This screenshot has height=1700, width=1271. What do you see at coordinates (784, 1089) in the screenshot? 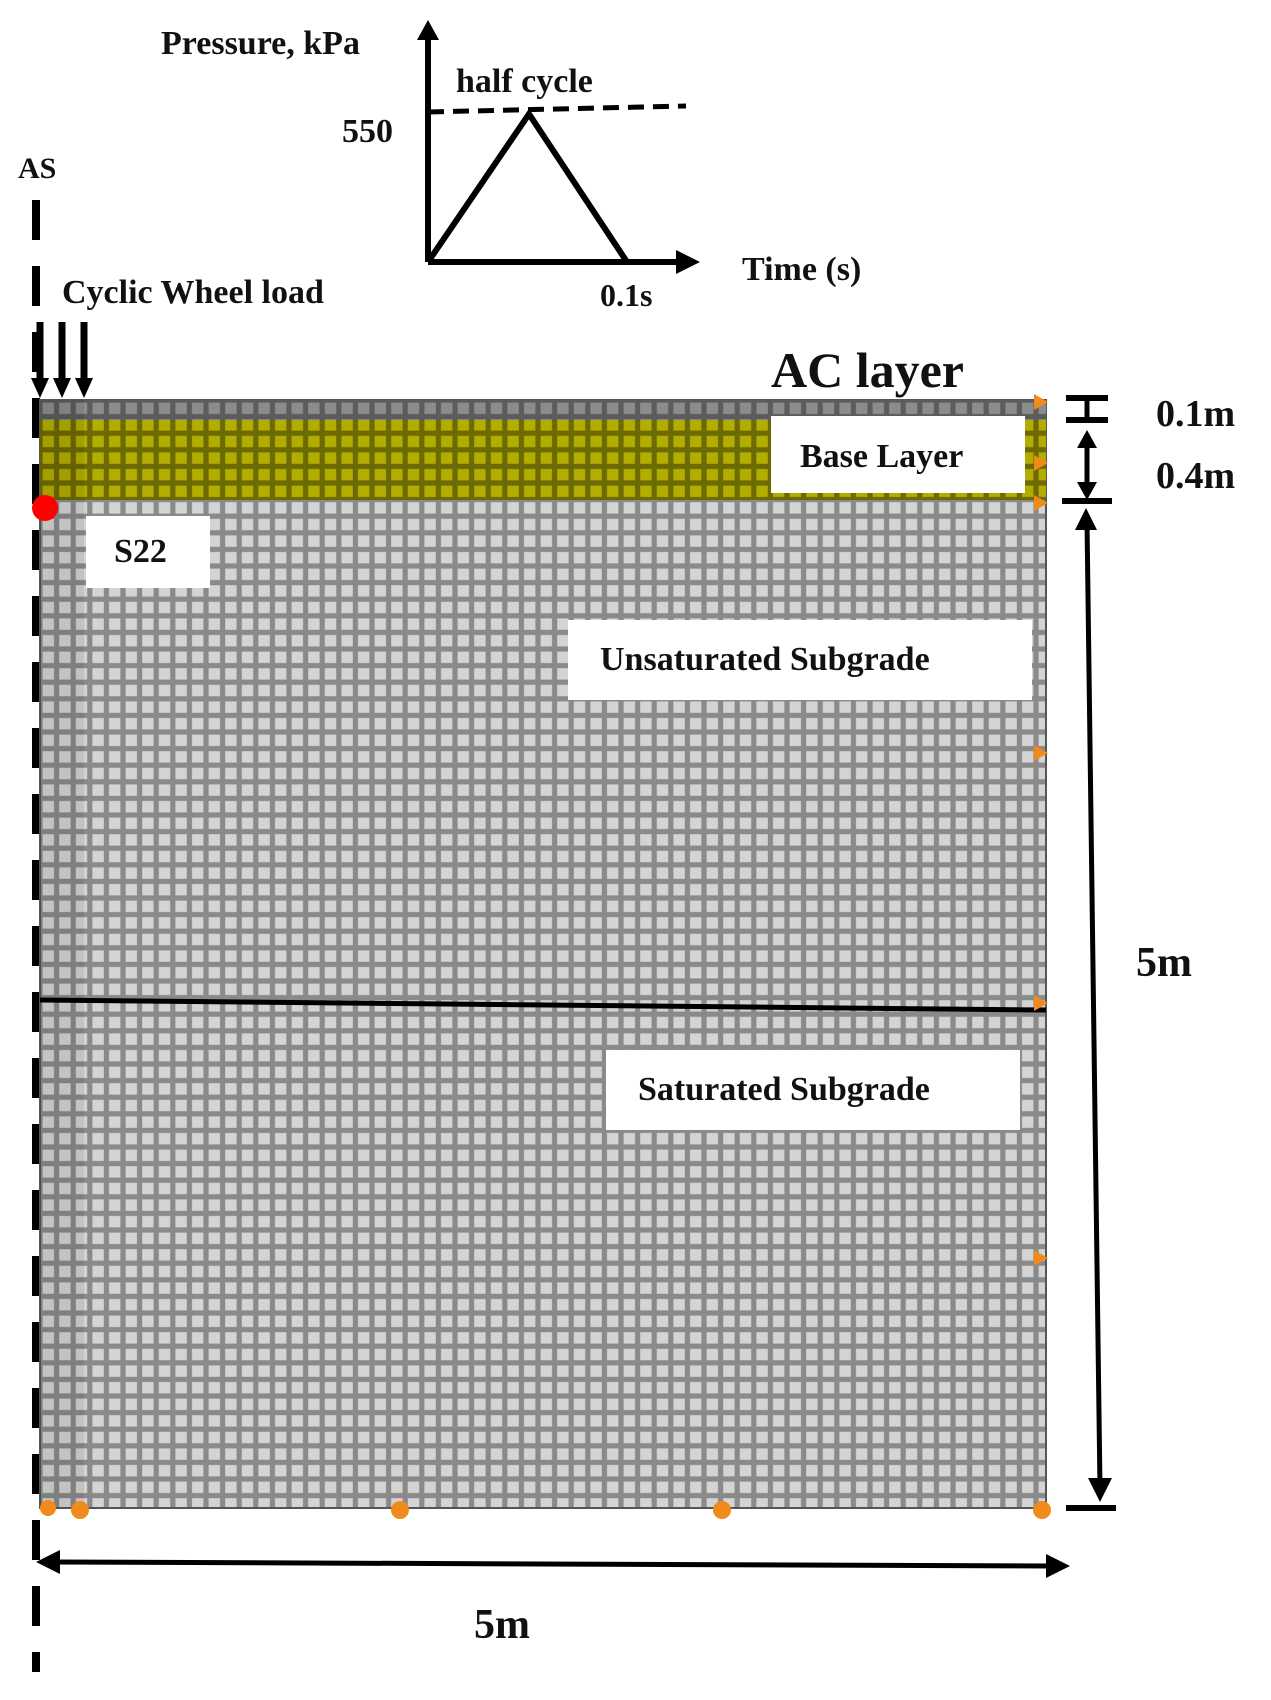
I see `saturated-subgrade-label: Saturated Subgrade` at bounding box center [784, 1089].